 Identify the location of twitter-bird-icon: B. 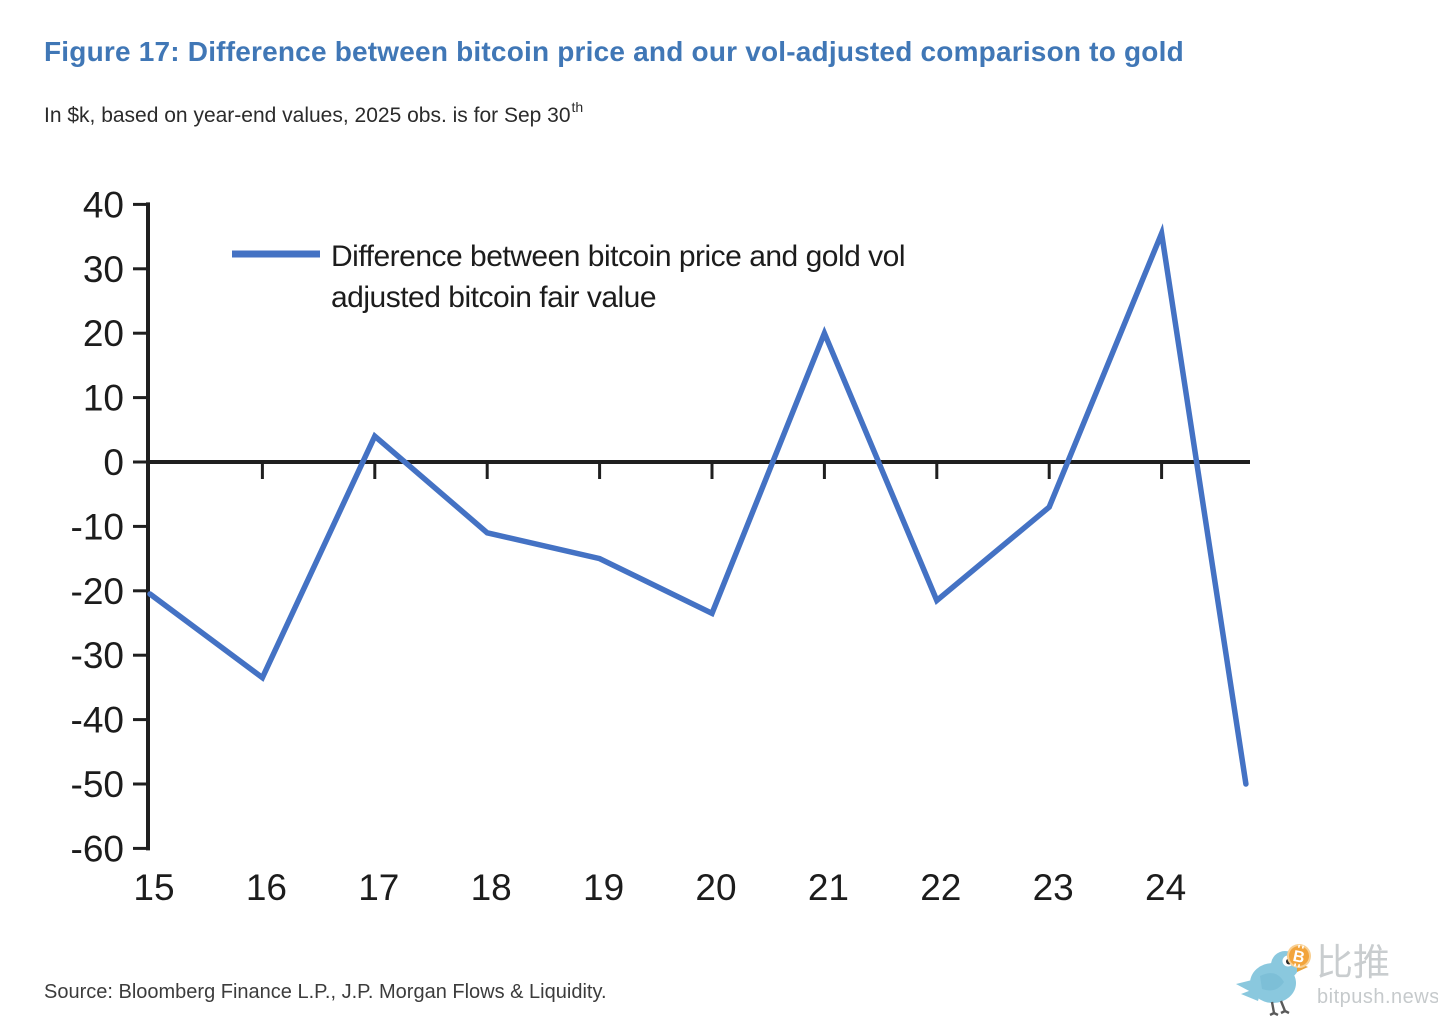
(1273, 980).